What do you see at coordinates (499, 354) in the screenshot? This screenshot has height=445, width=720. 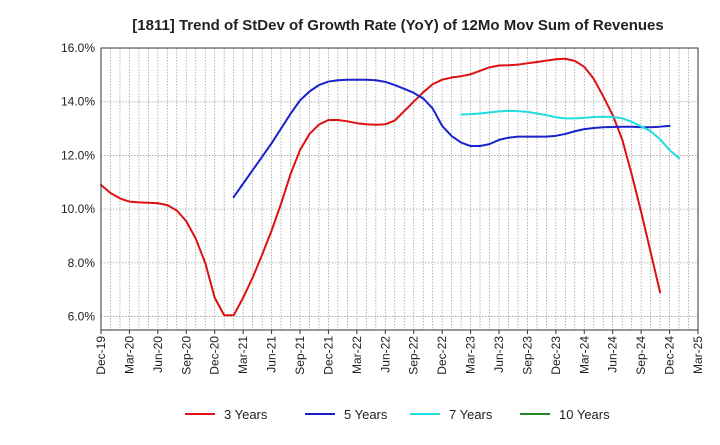 I see `x-tick-label: Jun-23` at bounding box center [499, 354].